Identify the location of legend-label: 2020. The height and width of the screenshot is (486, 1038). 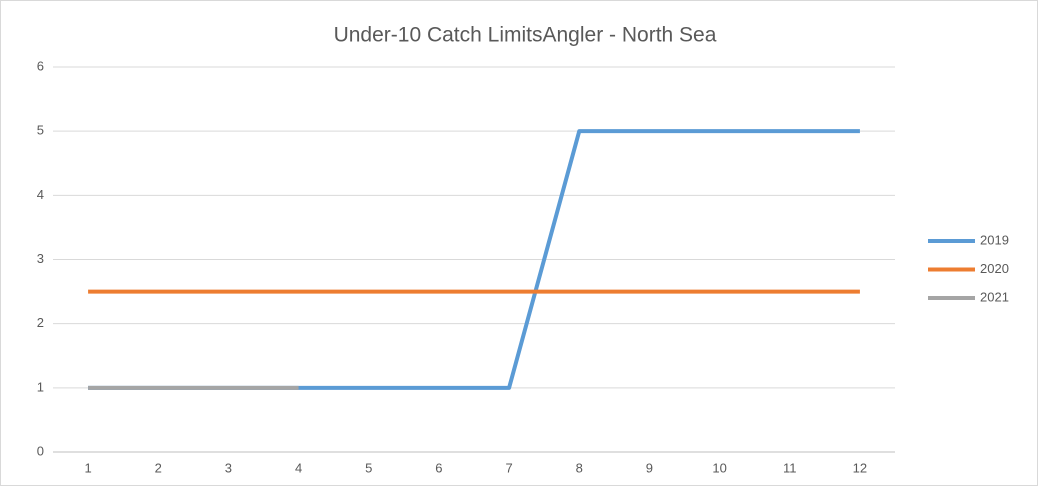
(994, 268).